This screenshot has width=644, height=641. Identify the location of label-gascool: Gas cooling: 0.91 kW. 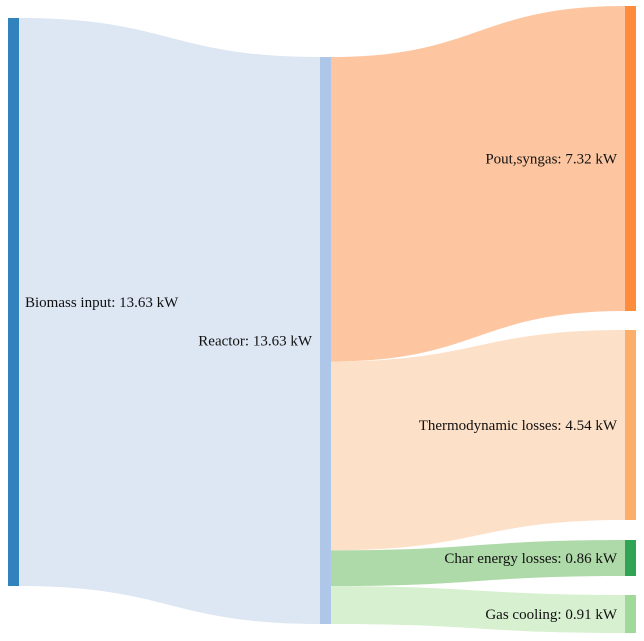
(551, 615).